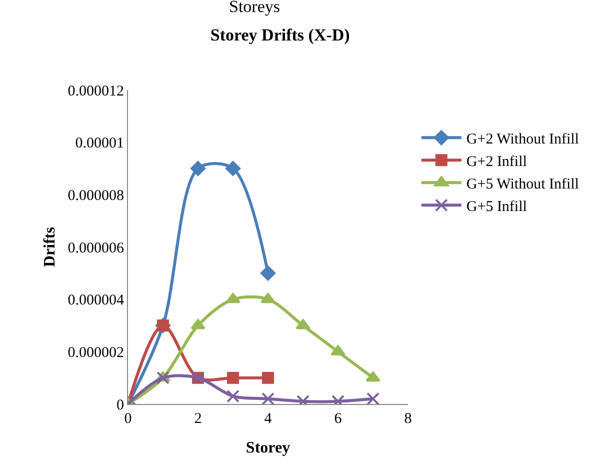 The image size is (596, 476). I want to click on x-axis-title: Storey, so click(268, 448).